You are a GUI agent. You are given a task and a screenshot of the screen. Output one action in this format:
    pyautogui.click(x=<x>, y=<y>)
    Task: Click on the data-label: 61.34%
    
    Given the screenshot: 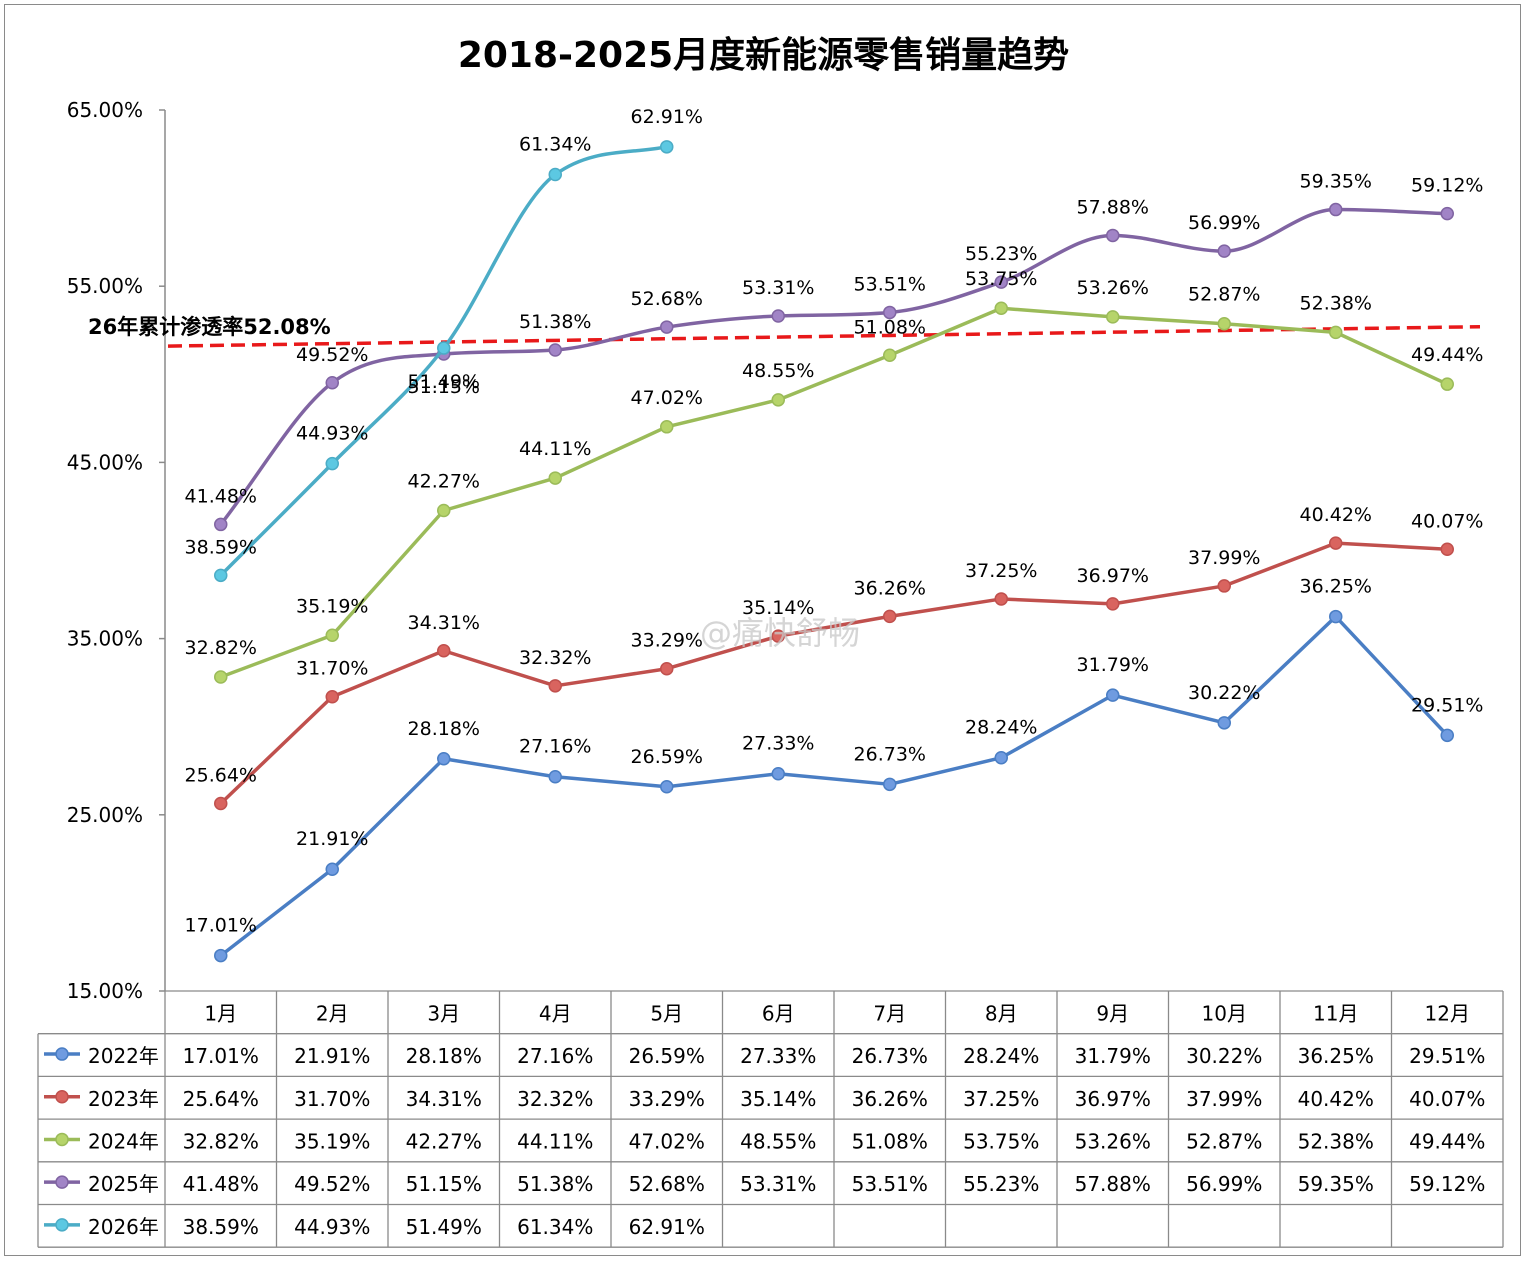 What is the action you would take?
    pyautogui.click(x=555, y=144)
    